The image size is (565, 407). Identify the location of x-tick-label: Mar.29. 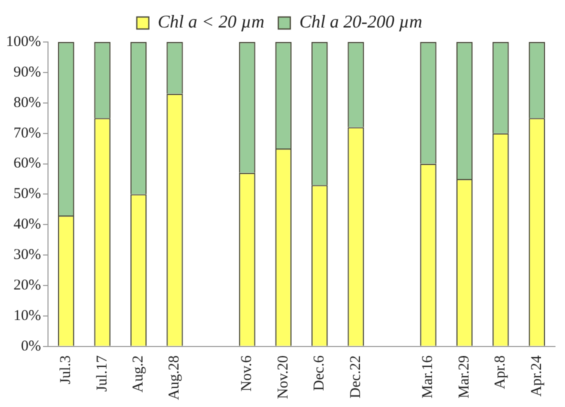
(464, 376).